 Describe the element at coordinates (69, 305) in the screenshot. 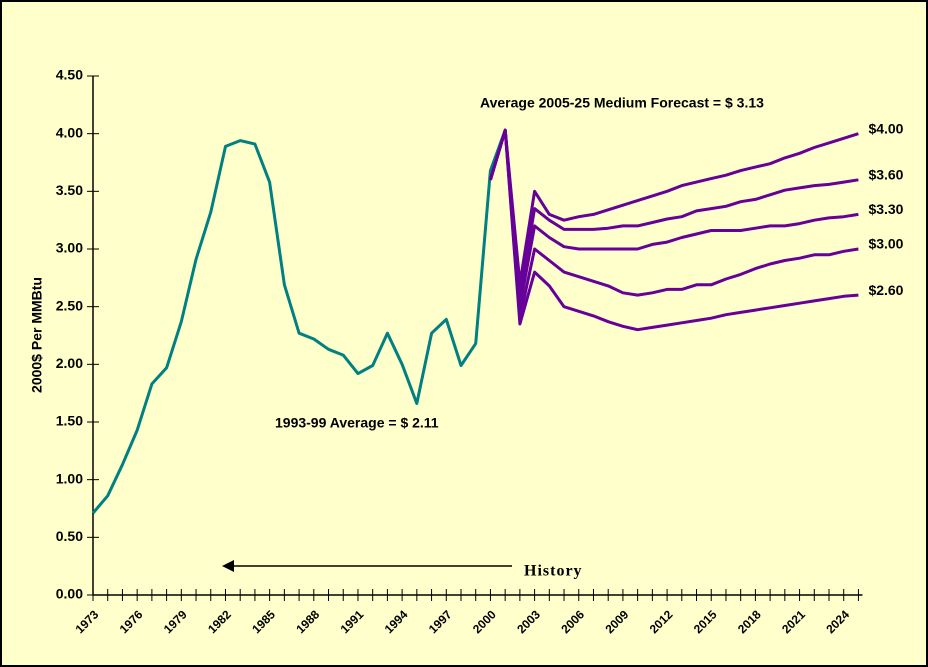

I see `y-tick-label: 2.50` at that location.